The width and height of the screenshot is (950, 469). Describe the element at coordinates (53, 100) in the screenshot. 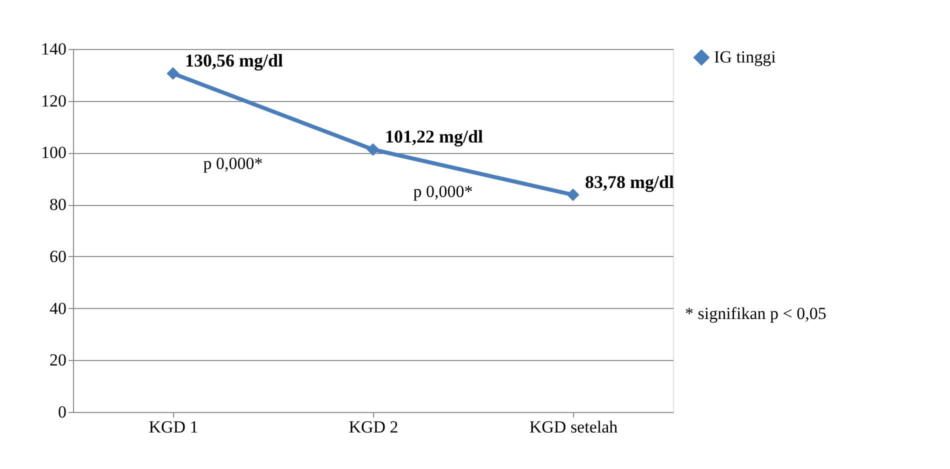

I see `y-tick-label: 120` at that location.